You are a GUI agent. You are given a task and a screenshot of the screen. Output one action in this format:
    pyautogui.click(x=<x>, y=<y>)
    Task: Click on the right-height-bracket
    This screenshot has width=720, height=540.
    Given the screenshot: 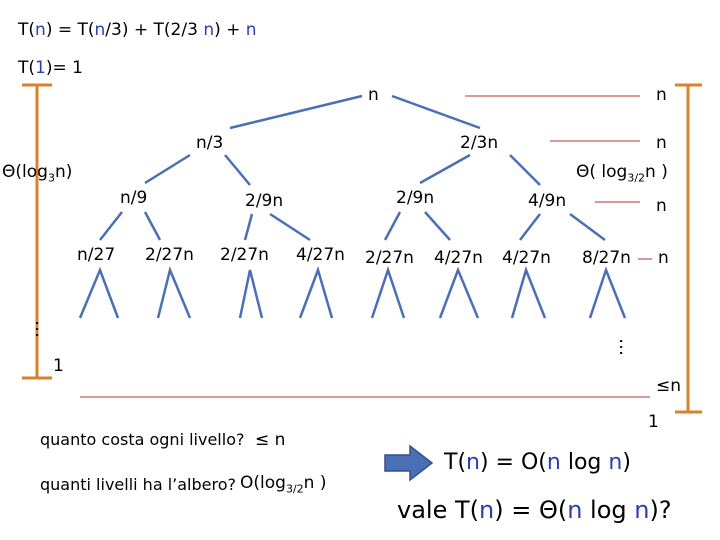 What is the action you would take?
    pyautogui.click(x=688, y=248)
    